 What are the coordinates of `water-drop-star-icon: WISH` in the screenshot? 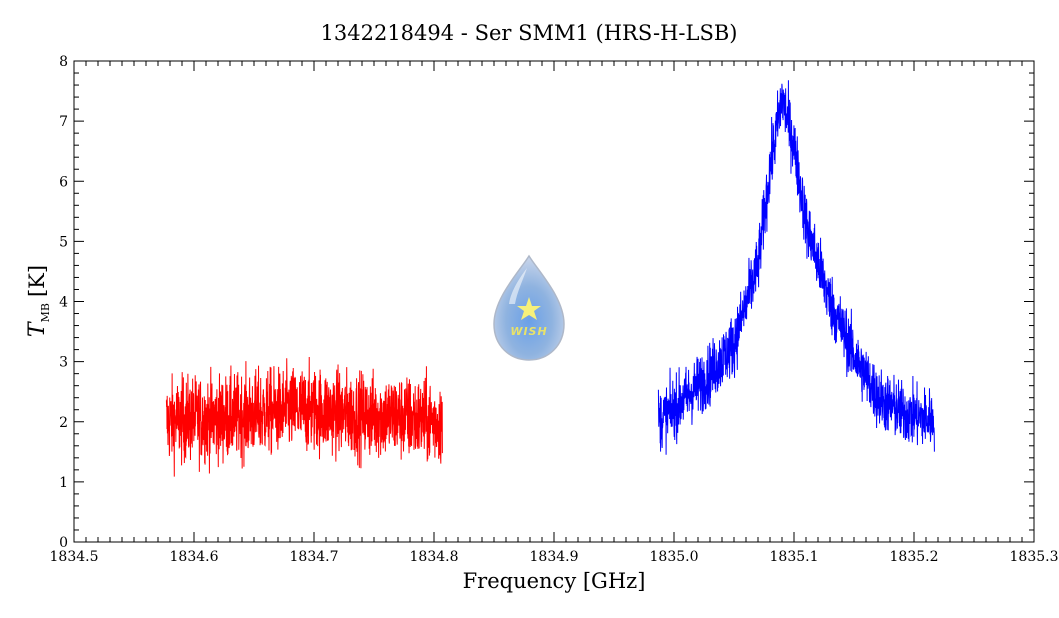 It's located at (529, 307).